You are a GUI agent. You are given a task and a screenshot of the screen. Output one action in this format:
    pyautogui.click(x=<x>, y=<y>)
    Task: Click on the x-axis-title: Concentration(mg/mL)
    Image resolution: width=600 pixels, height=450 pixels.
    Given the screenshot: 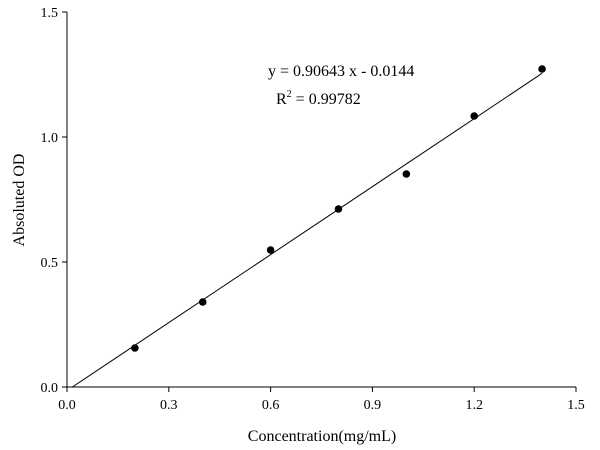 What is the action you would take?
    pyautogui.click(x=322, y=436)
    